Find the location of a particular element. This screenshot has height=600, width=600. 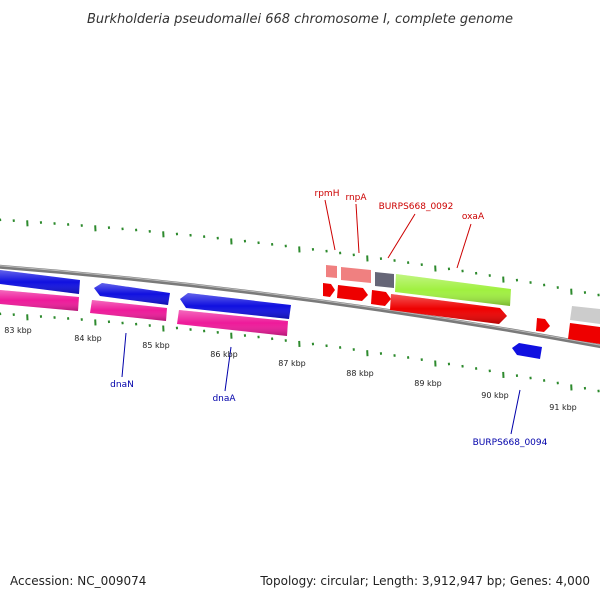

leader-dnaA is located at coordinates (228, 369).